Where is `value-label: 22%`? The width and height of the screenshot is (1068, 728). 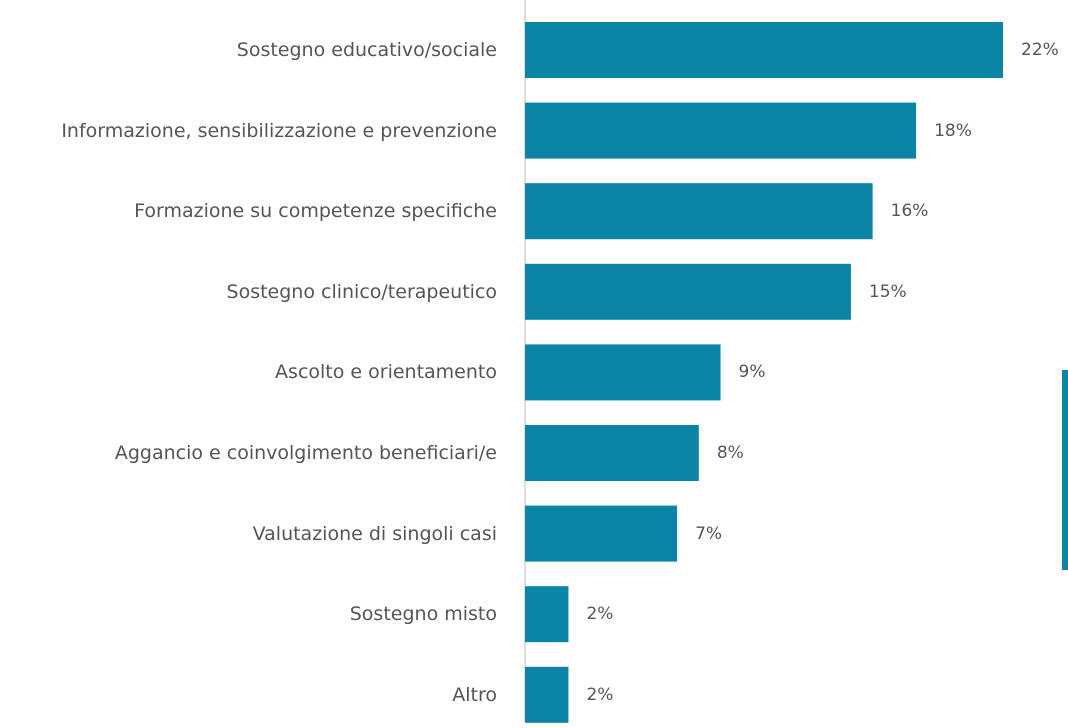 value-label: 22% is located at coordinates (1040, 50).